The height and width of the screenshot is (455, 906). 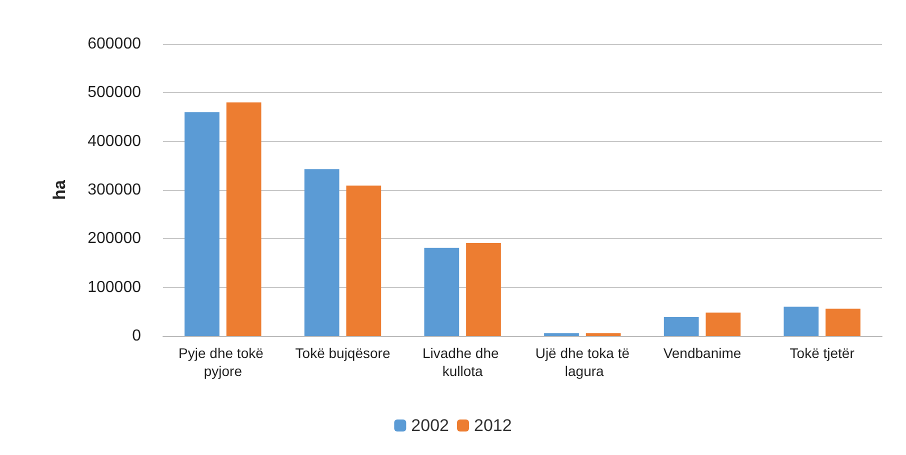 I want to click on y-tick-label: 200000, so click(x=115, y=239).